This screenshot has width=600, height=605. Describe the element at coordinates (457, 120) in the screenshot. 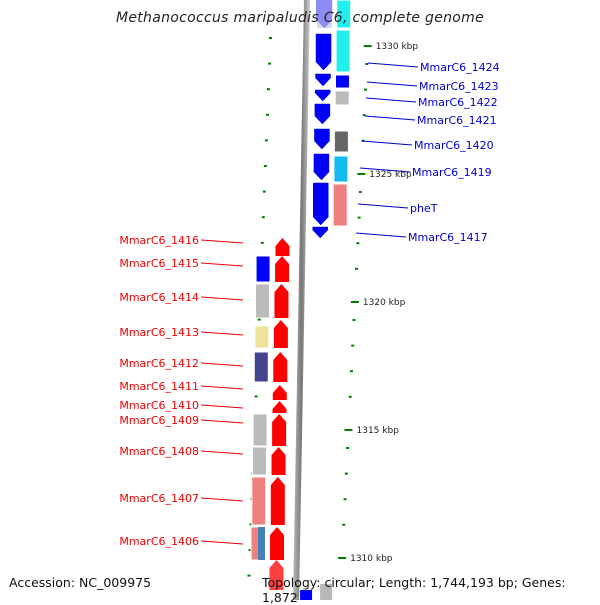

I see `gene-label: MmarC6_1421` at that location.